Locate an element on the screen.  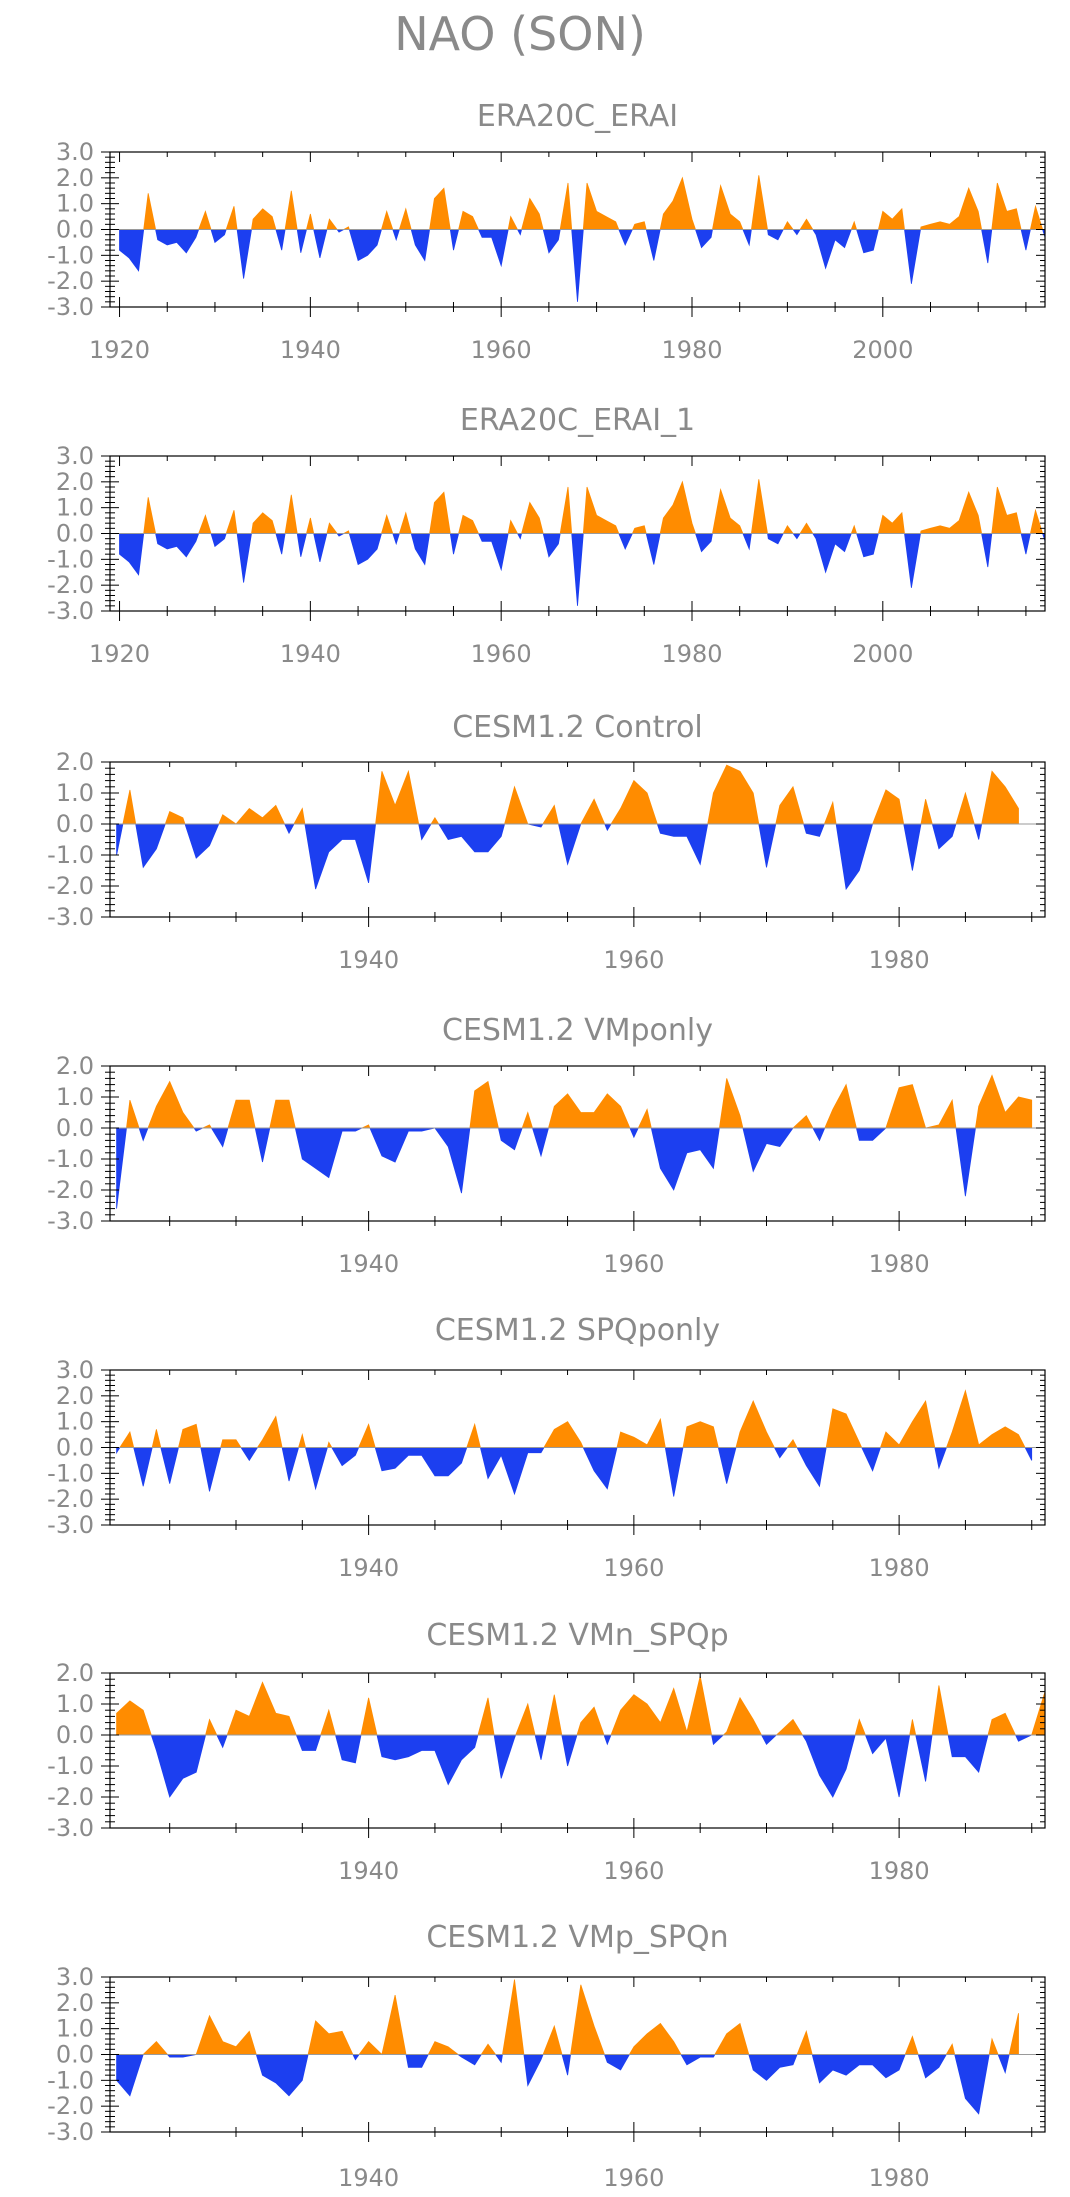
panel-title: CESM1.2 VMp_SPQn is located at coordinates (577, 1937).